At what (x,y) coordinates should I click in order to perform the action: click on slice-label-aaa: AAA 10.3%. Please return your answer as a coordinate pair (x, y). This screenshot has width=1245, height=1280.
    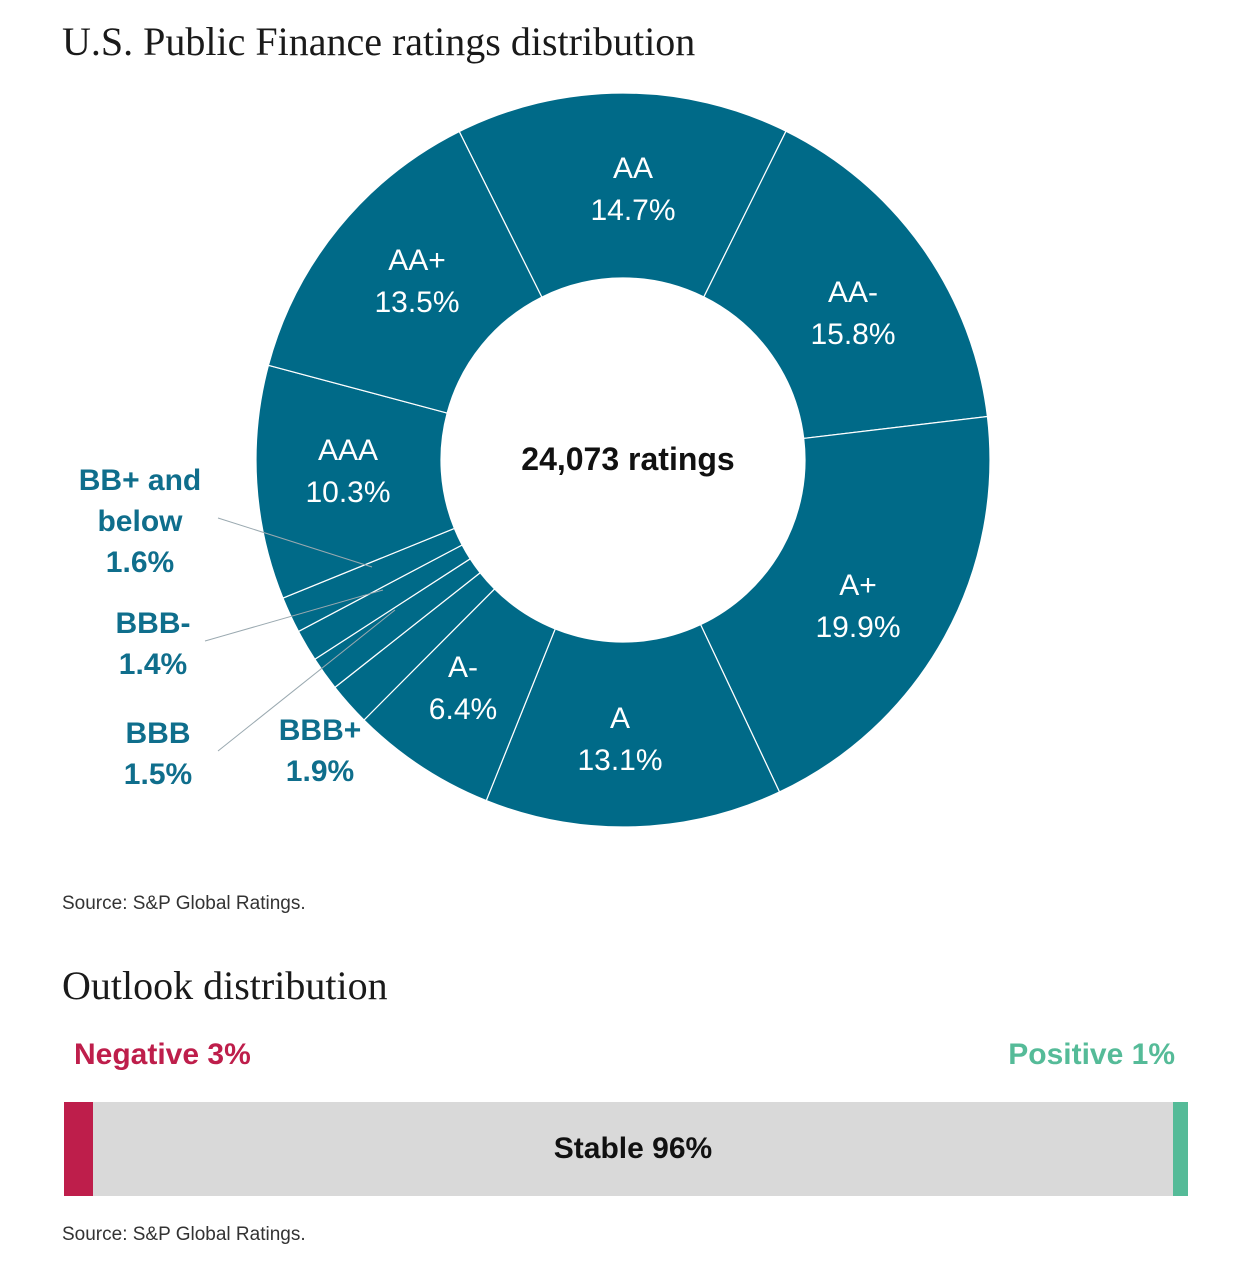
    Looking at the image, I should click on (347, 471).